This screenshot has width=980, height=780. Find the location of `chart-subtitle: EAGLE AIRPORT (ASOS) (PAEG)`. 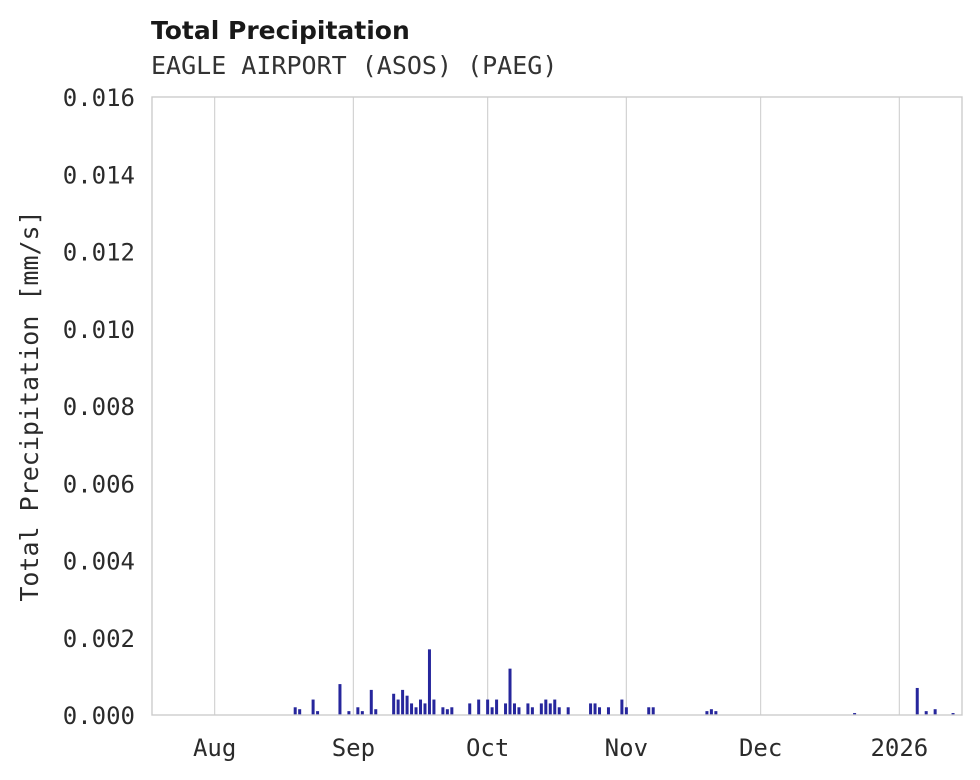

chart-subtitle: EAGLE AIRPORT (ASOS) (PAEG) is located at coordinates (354, 65).